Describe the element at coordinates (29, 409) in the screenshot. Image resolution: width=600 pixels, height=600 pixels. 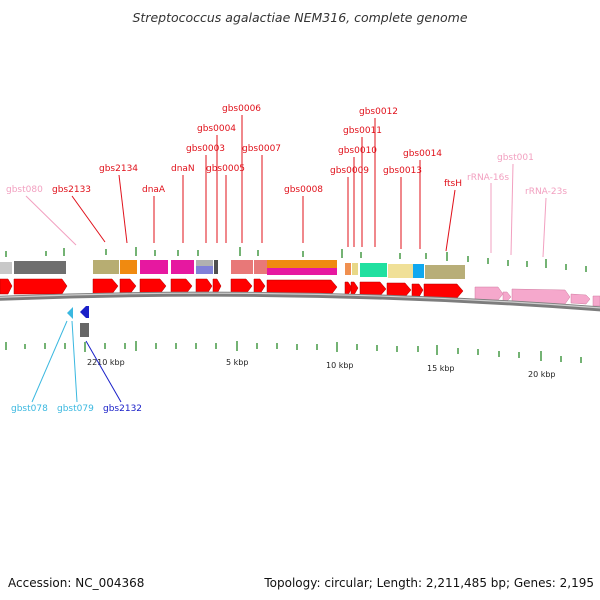
I see `gene-label: gbst078` at that location.